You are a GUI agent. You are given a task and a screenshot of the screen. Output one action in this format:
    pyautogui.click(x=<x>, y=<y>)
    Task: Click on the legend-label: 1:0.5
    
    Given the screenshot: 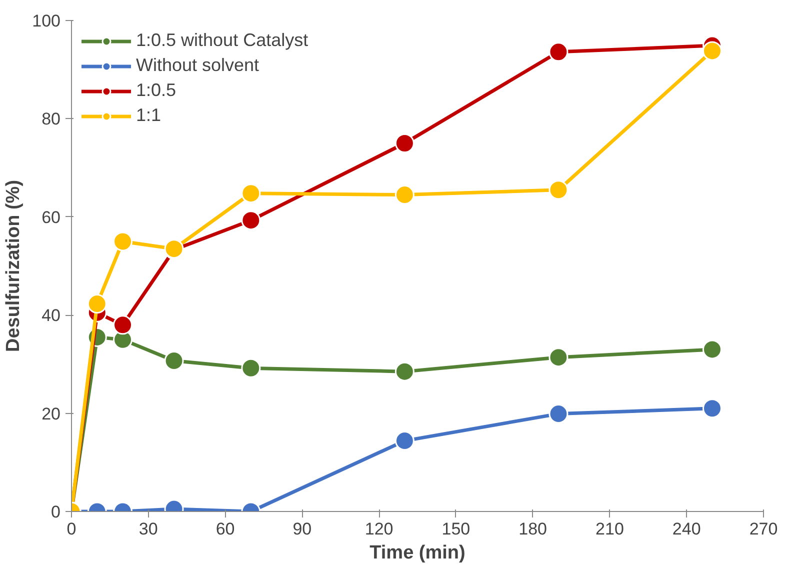 What is the action you would take?
    pyautogui.click(x=156, y=90)
    